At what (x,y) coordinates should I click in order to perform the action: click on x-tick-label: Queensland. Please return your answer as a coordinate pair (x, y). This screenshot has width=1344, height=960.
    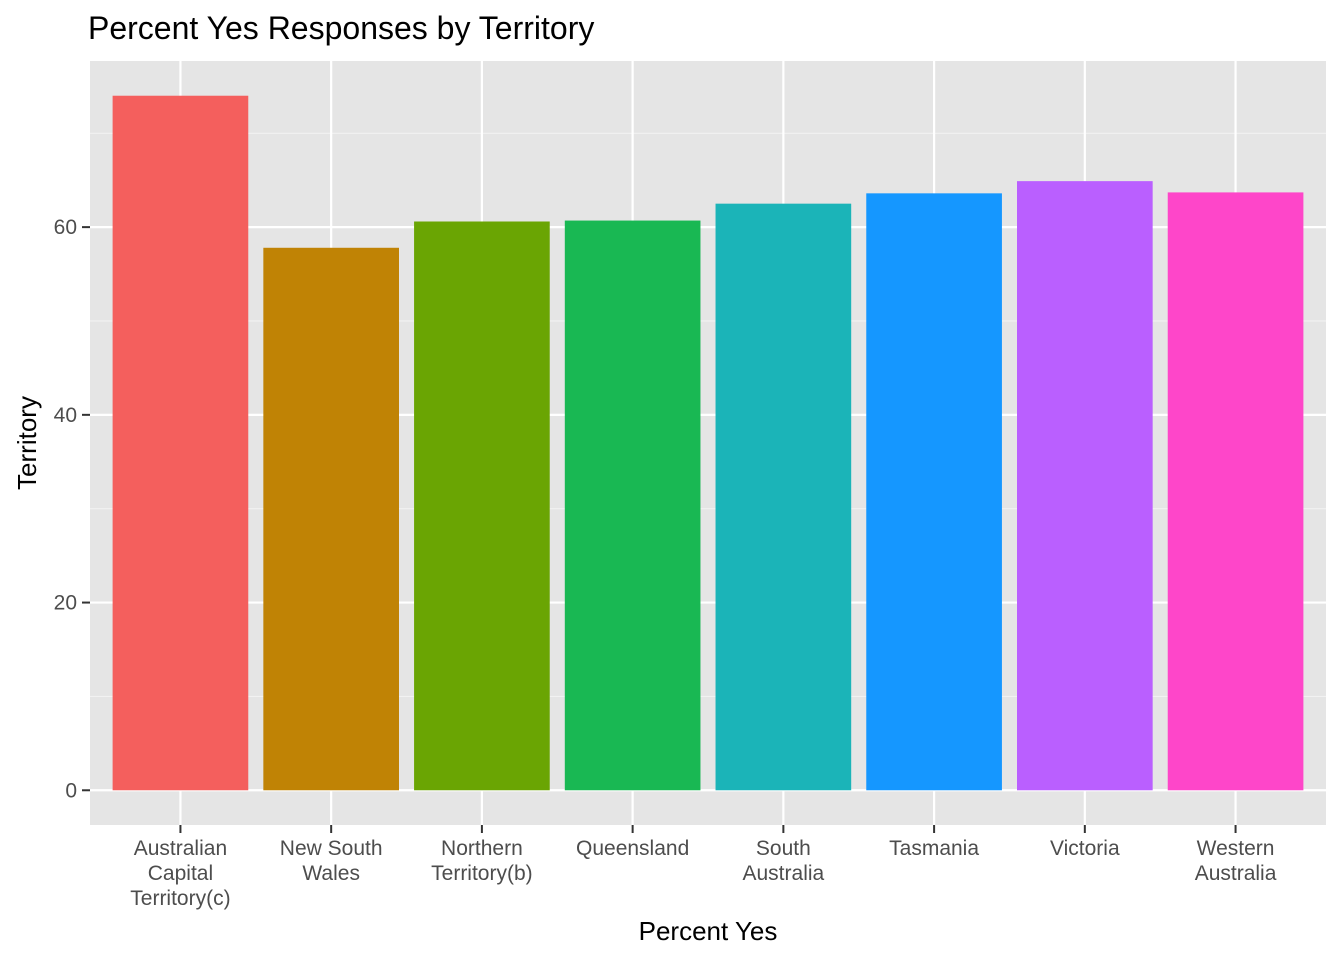
    Looking at the image, I should click on (632, 848).